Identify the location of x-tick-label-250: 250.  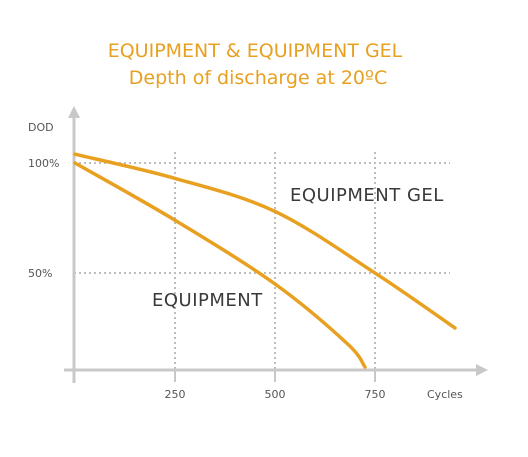
(175, 394).